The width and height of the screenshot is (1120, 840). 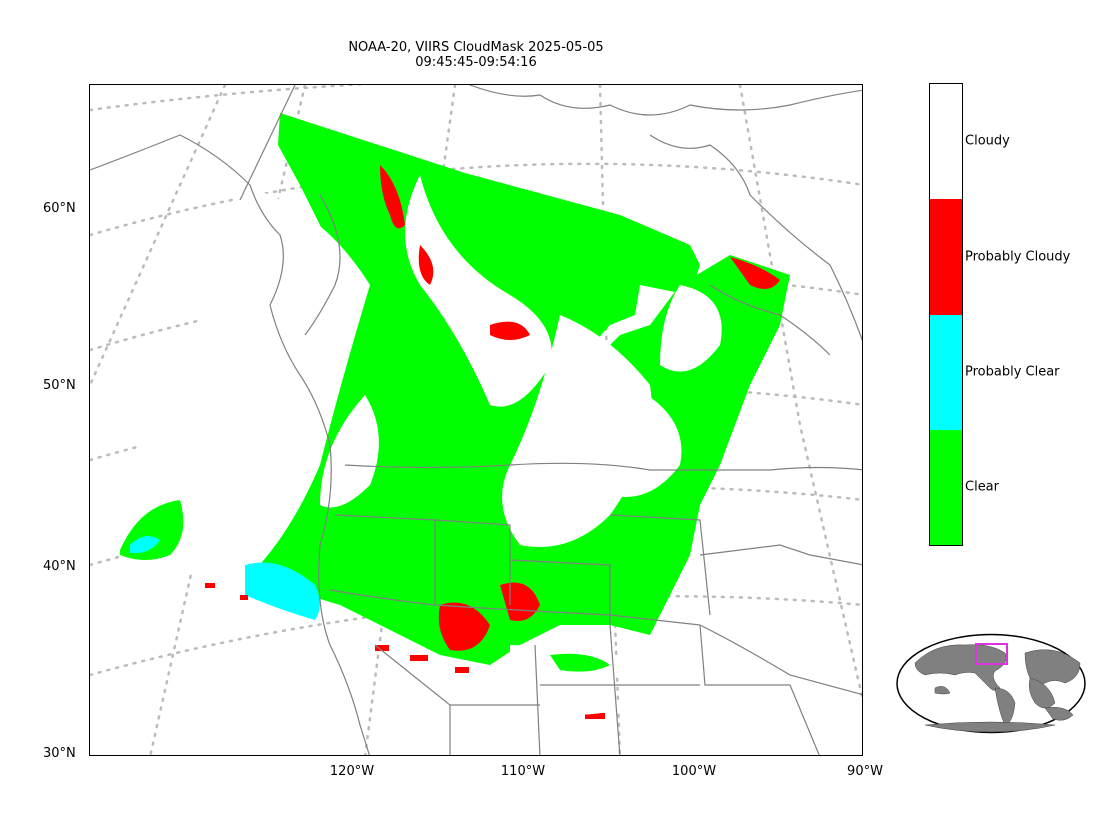 What do you see at coordinates (997, 688) in the screenshot?
I see `inset-landmasses` at bounding box center [997, 688].